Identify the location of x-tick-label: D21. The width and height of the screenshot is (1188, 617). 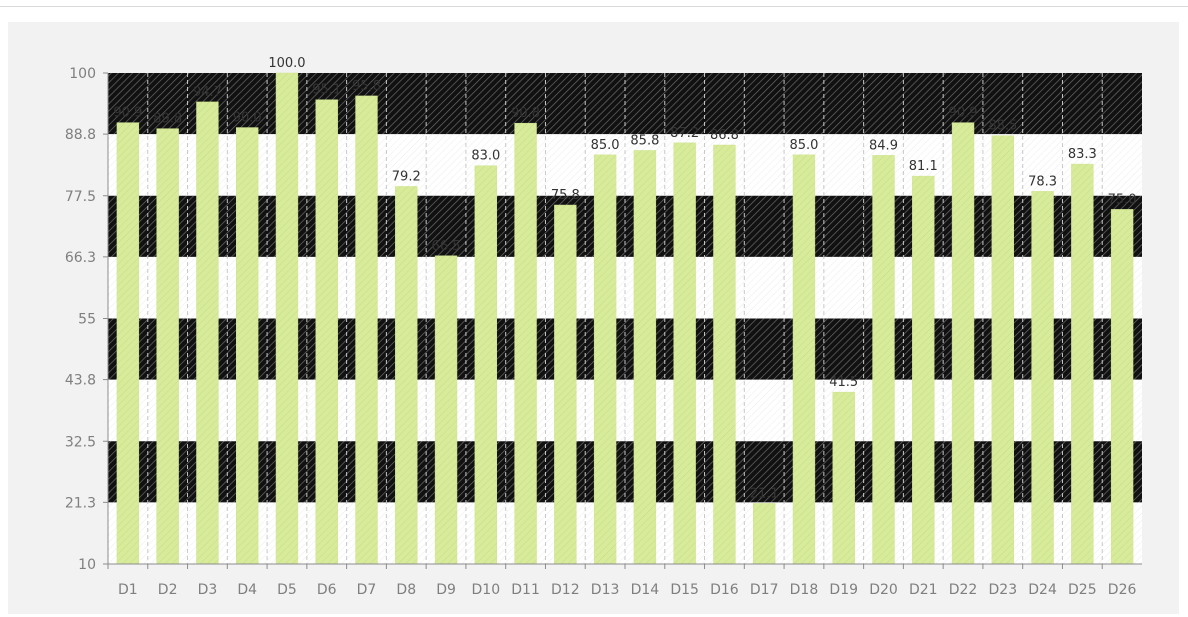
(923, 590).